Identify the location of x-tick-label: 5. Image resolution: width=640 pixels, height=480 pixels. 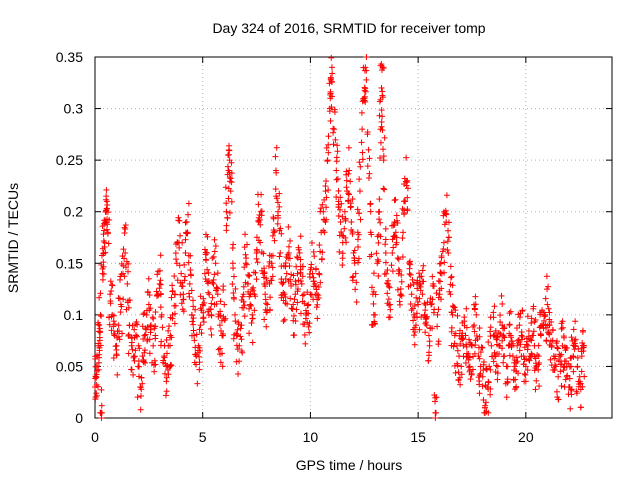
(203, 437).